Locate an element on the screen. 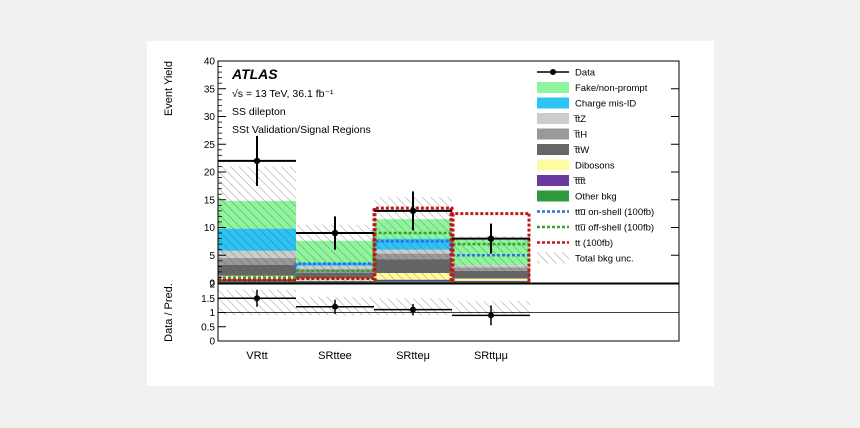 Image resolution: width=860 pixels, height=428 pixels. signal-line is located at coordinates (374, 255).